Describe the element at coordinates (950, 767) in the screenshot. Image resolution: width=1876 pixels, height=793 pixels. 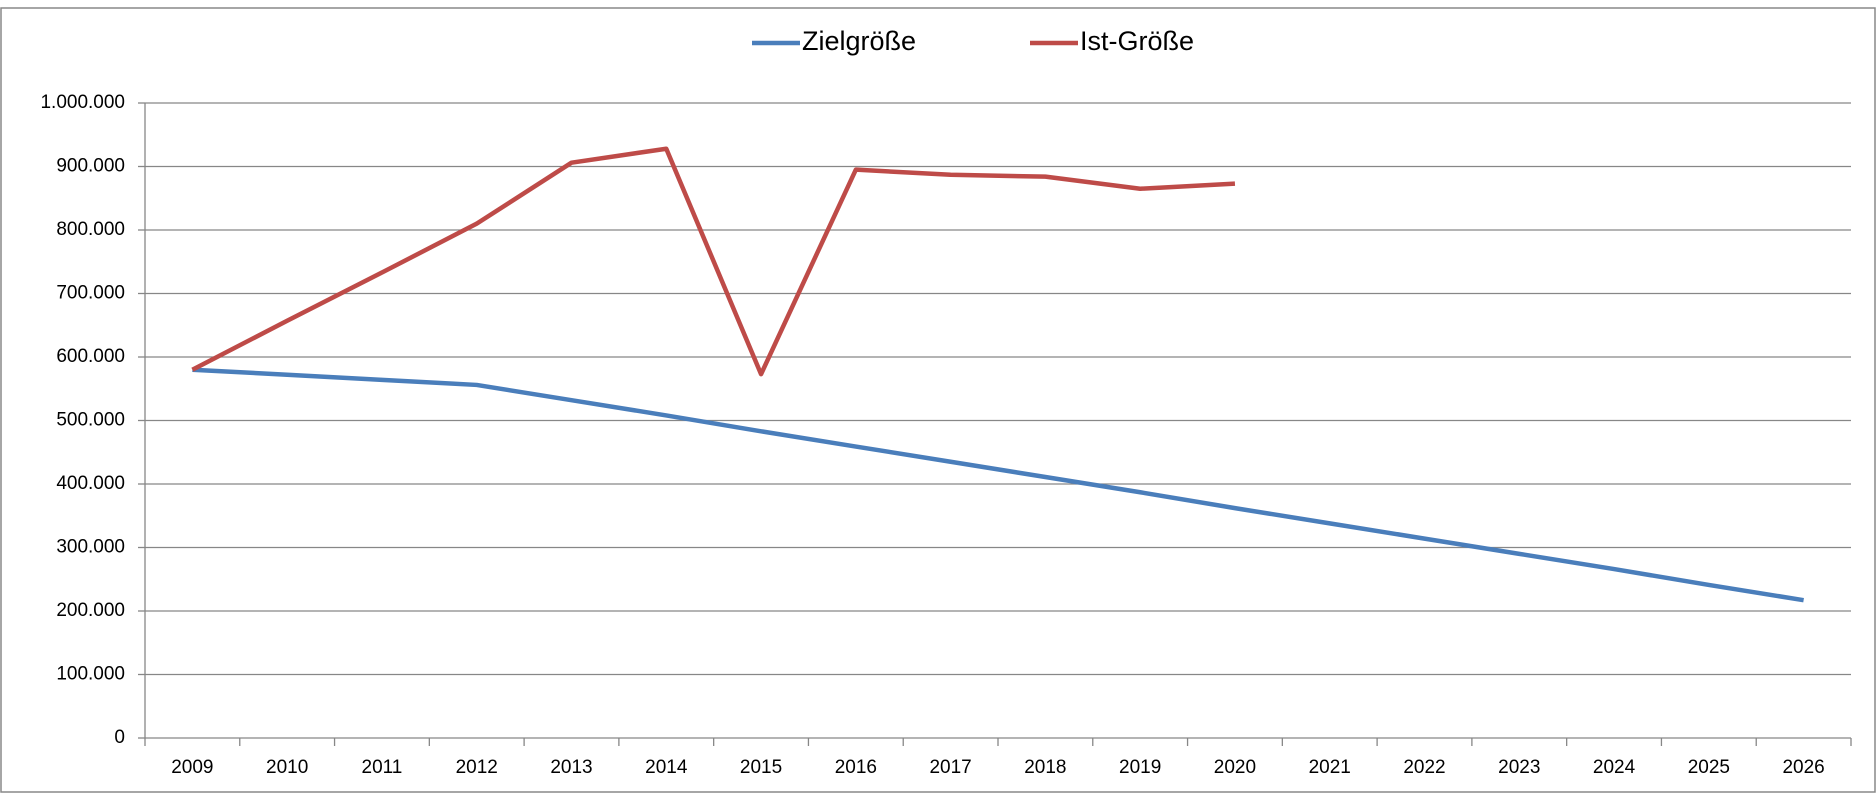
I see `x-tick-label: 2017` at that location.